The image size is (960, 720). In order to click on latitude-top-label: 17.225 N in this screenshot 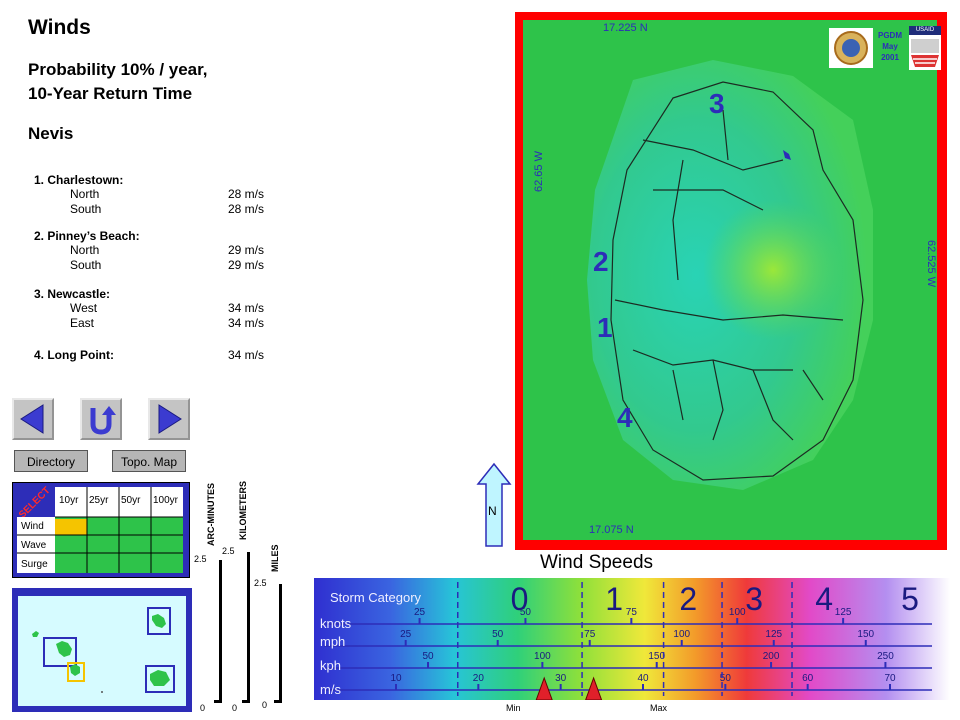, I will do `click(625, 28)`.